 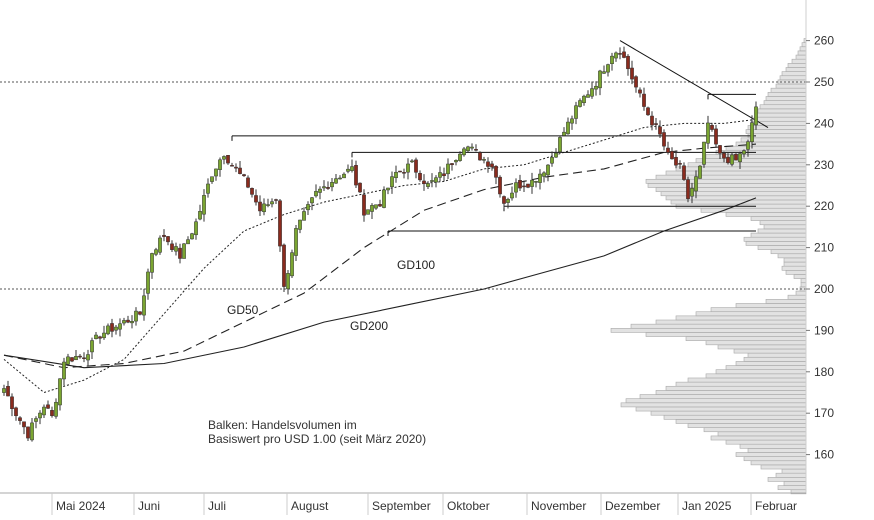 I want to click on y-tick-label: 250, so click(x=824, y=82).